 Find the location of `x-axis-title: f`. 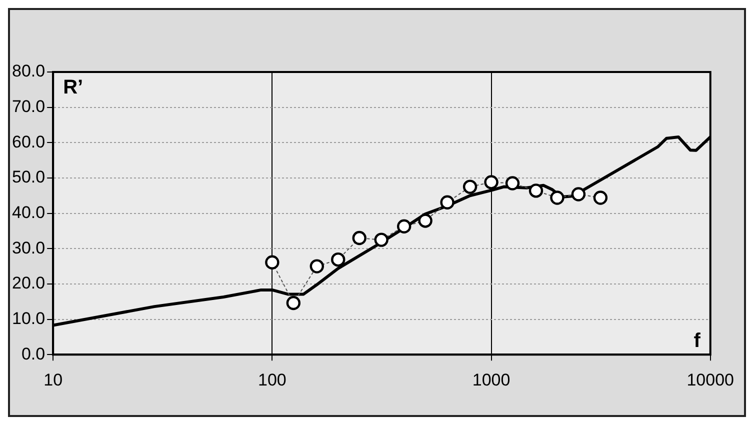

x-axis-title: f is located at coordinates (697, 341).